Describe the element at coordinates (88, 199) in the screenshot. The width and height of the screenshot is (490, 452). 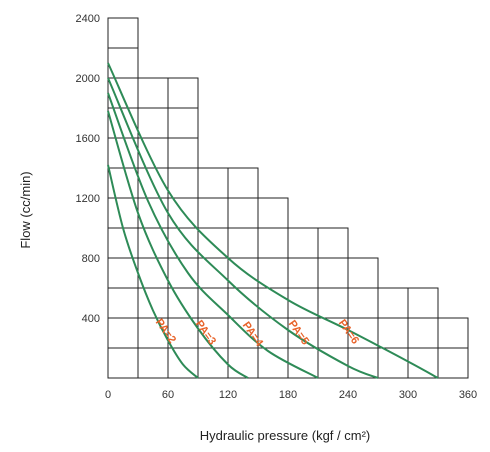
I see `y-tick-label: 1200` at that location.